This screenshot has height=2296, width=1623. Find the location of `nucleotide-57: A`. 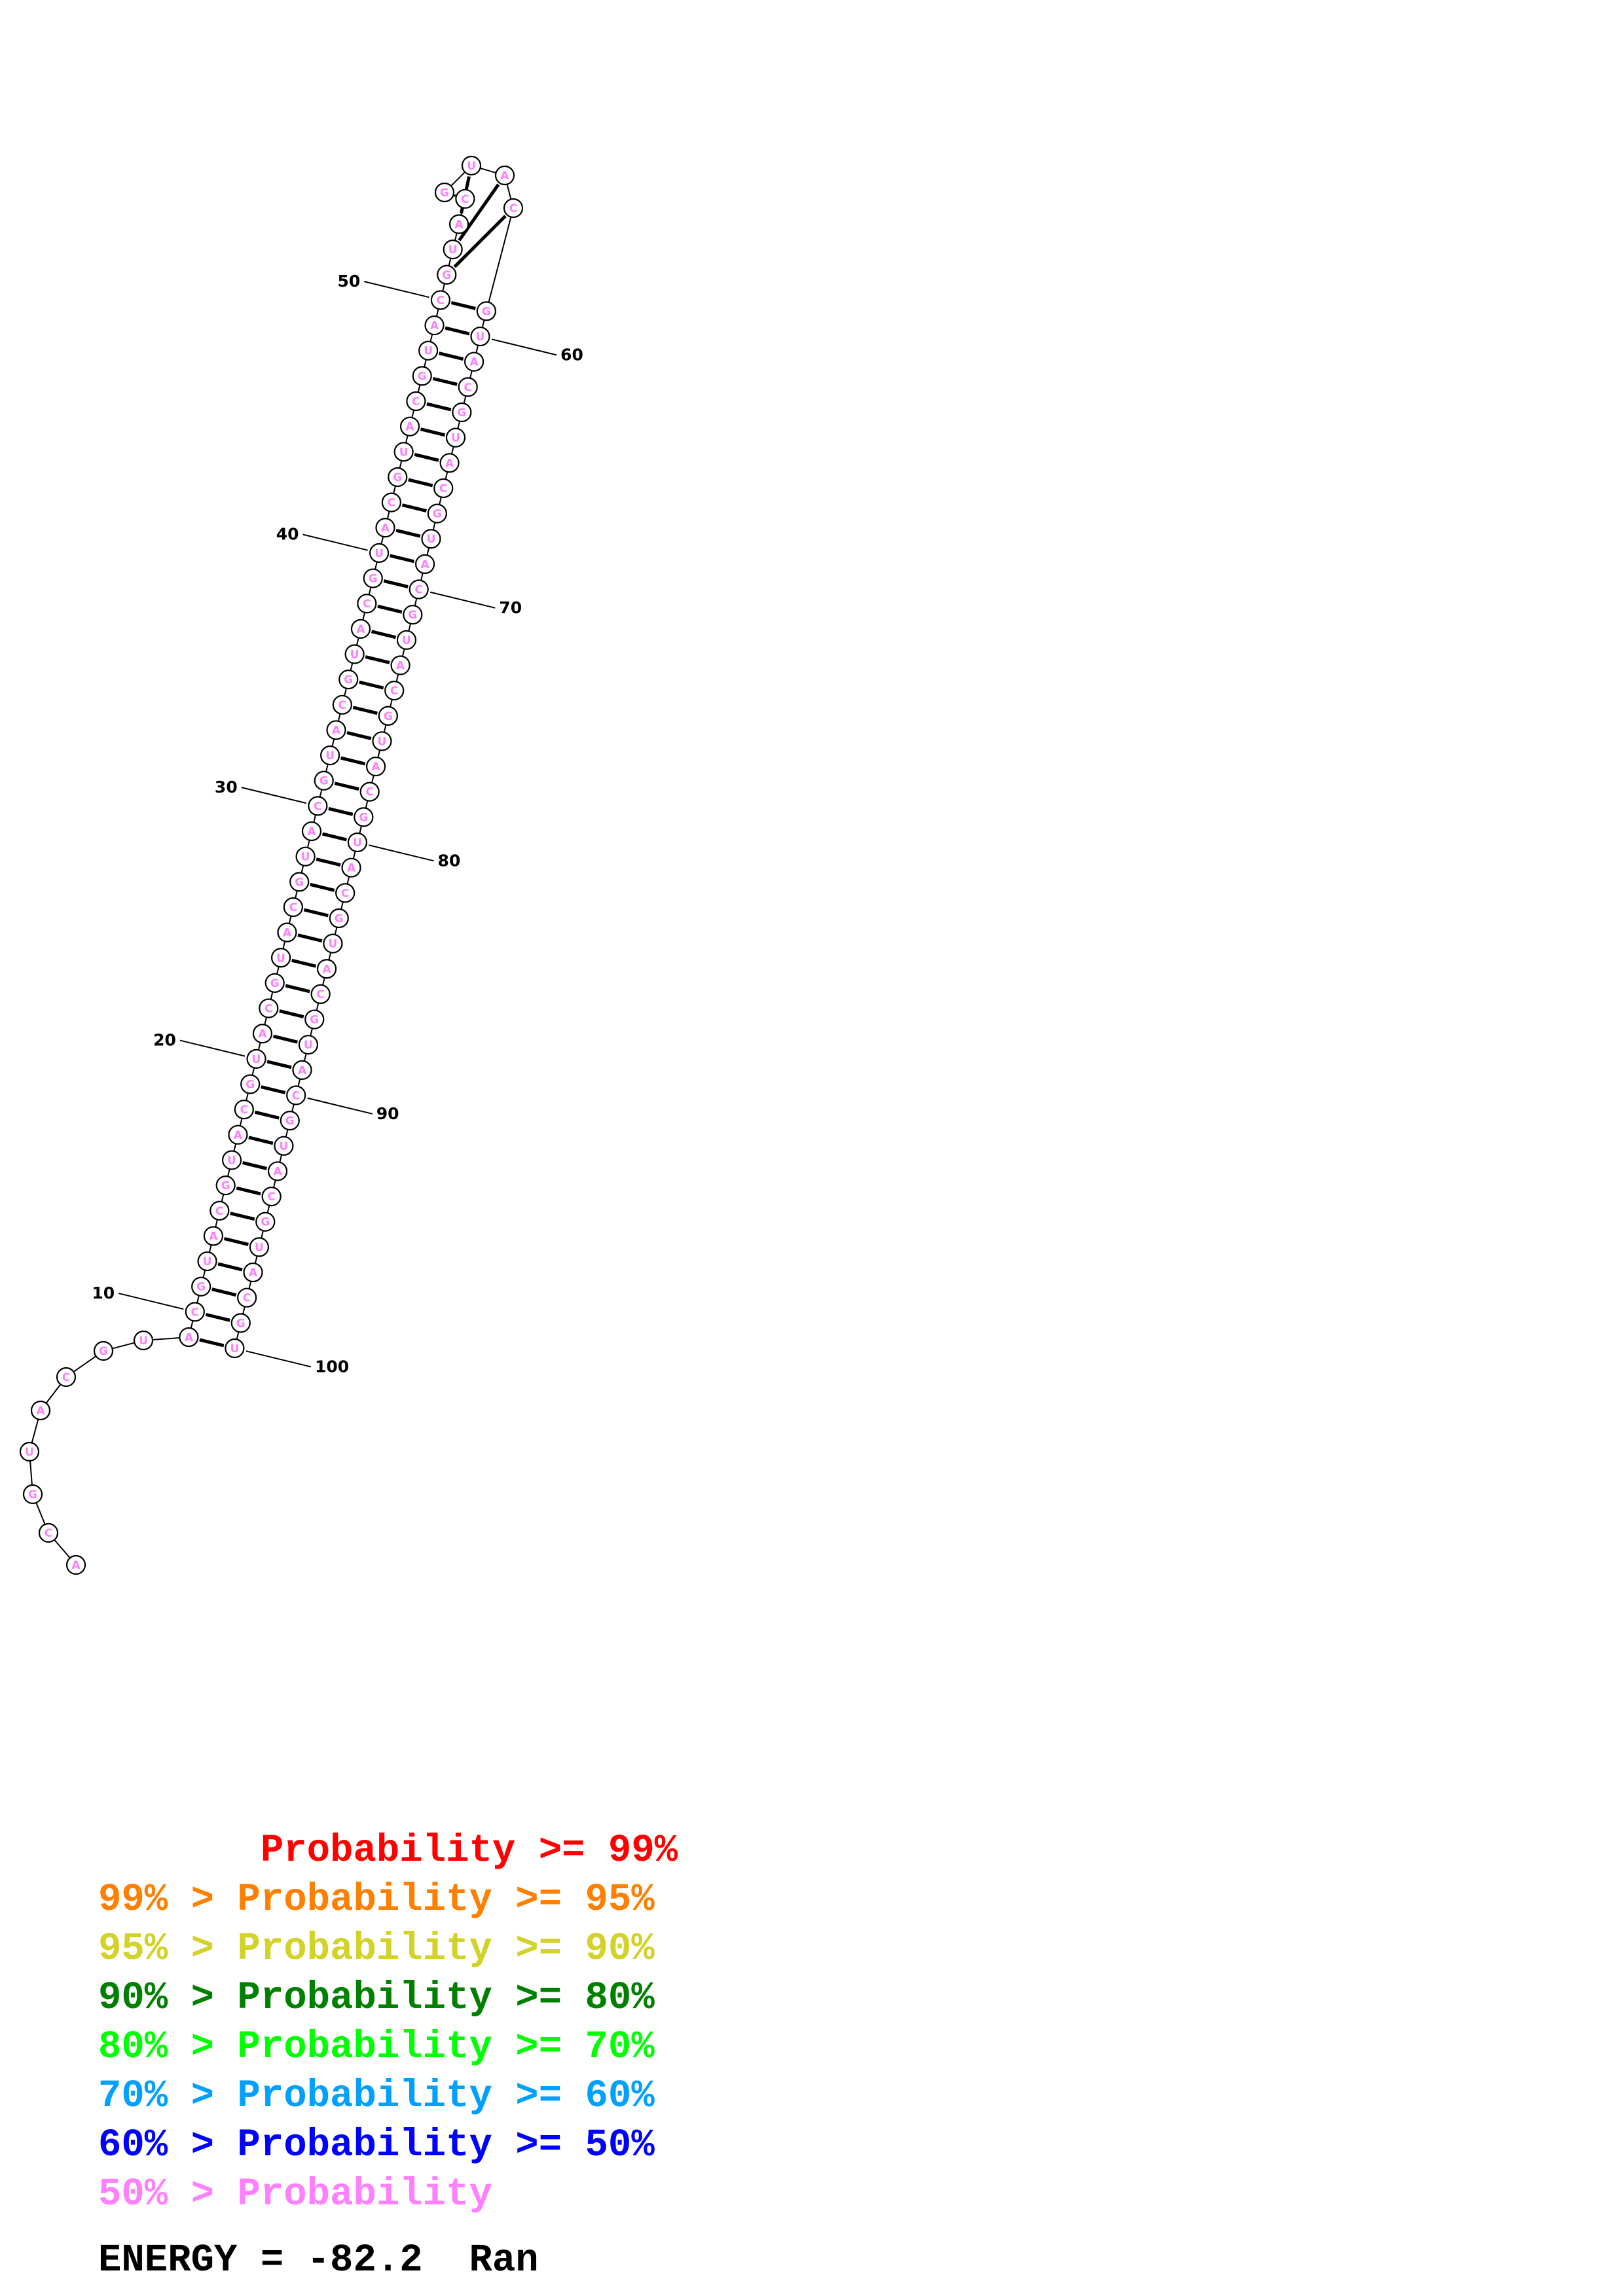

nucleotide-57: A is located at coordinates (504, 175).